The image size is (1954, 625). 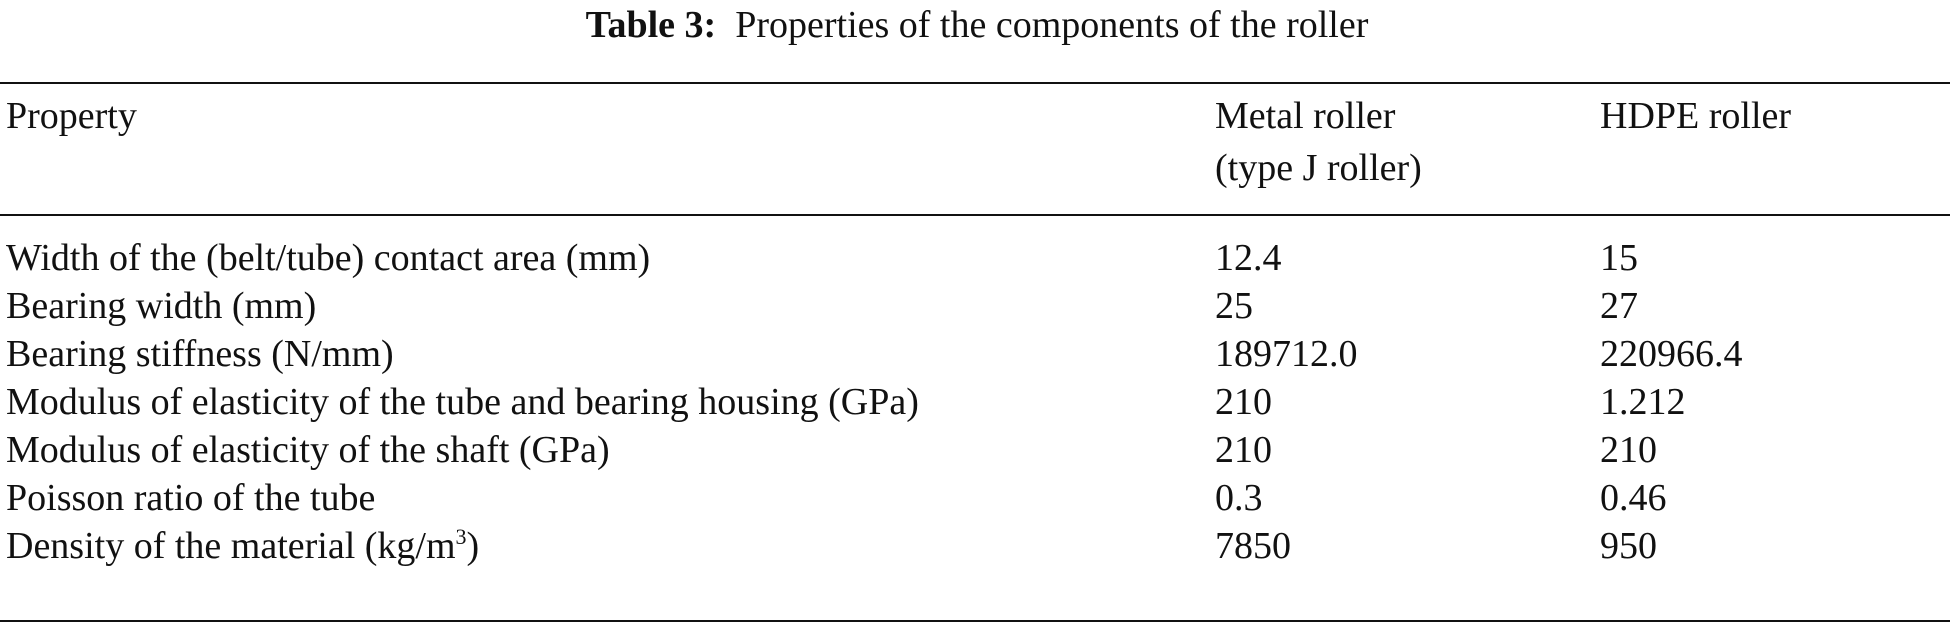 What do you see at coordinates (651, 25) in the screenshot?
I see `table-number: Table 3:` at bounding box center [651, 25].